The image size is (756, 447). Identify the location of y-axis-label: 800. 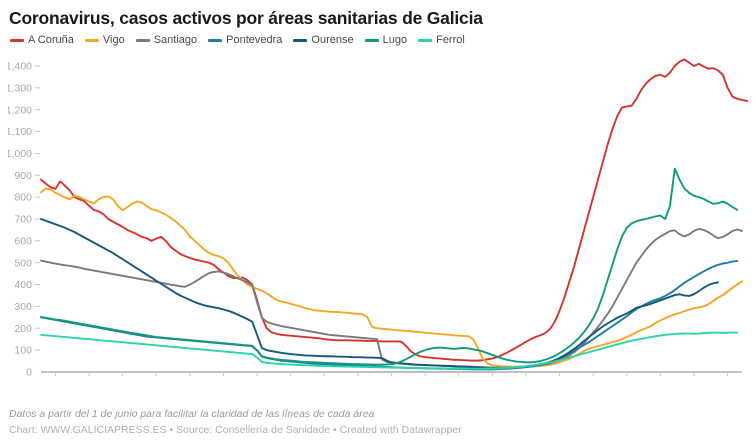
(23, 198).